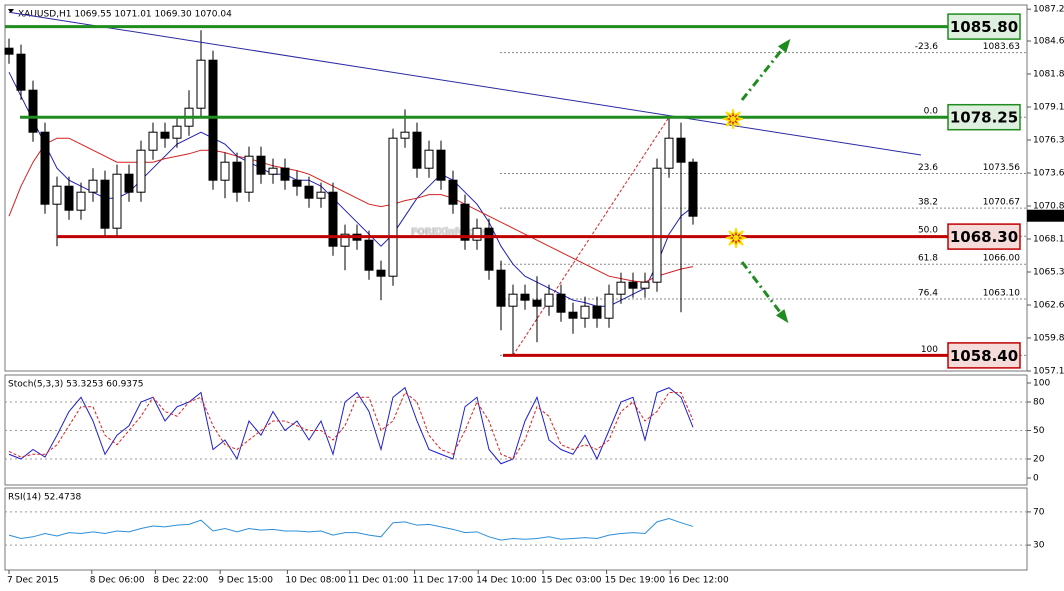 This screenshot has width=1064, height=591. Describe the element at coordinates (450, 233) in the screenshot. I see `watermark: FOREXinfo.com` at that location.